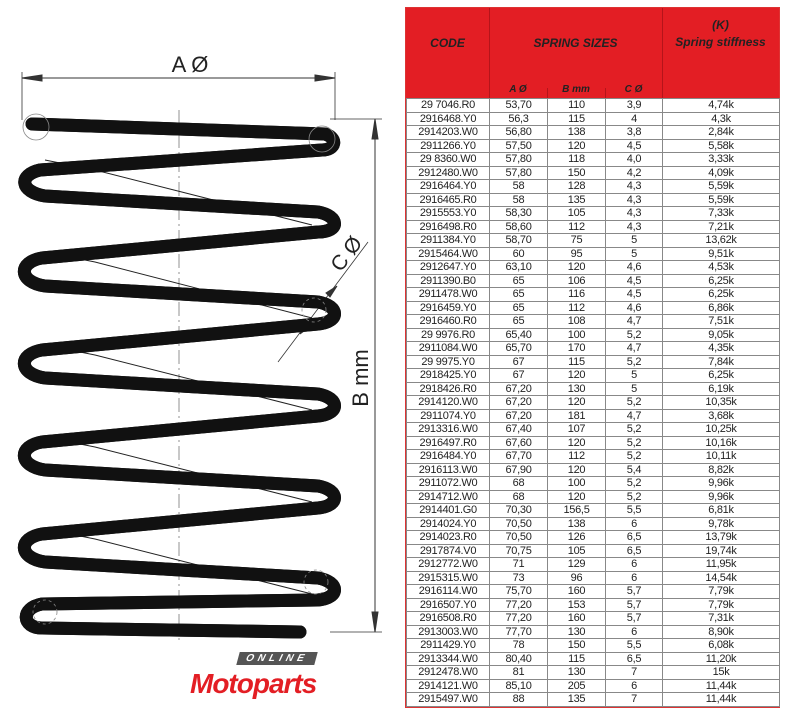 The image size is (800, 712). I want to click on header-code: CODE, so click(447, 43).